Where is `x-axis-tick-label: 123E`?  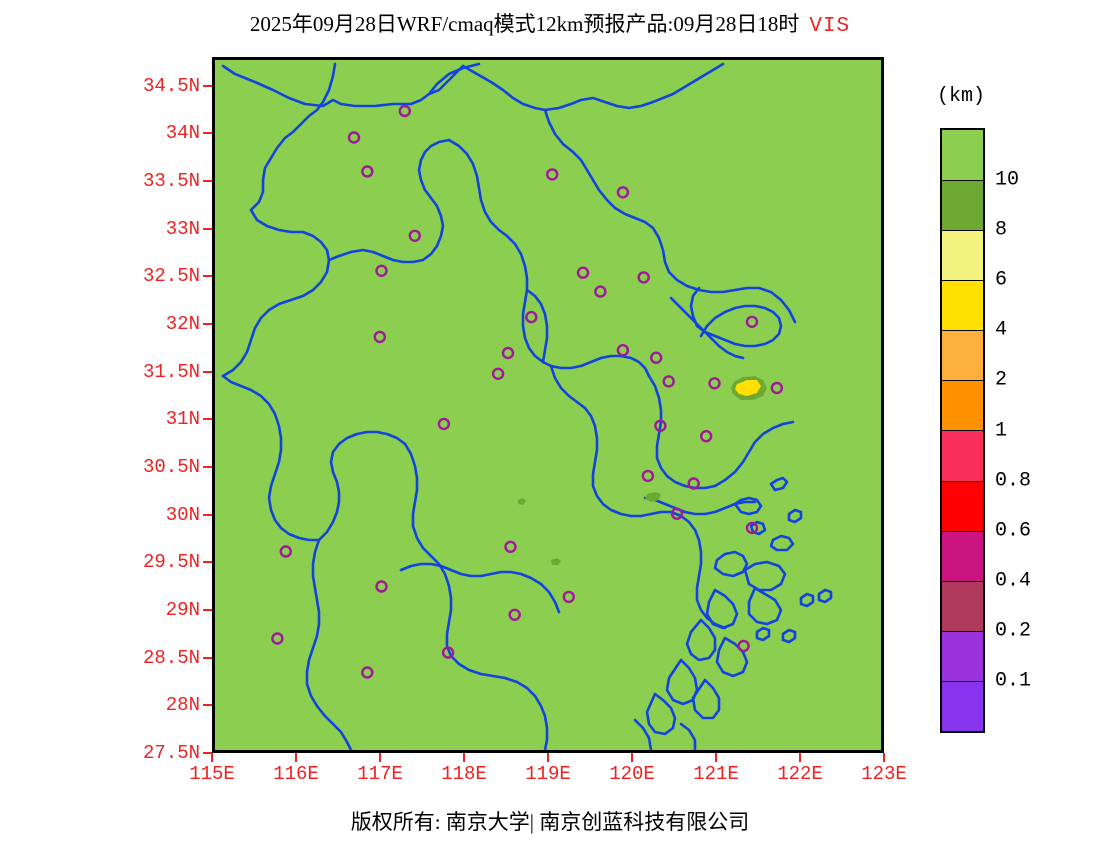 x-axis-tick-label: 123E is located at coordinates (884, 774).